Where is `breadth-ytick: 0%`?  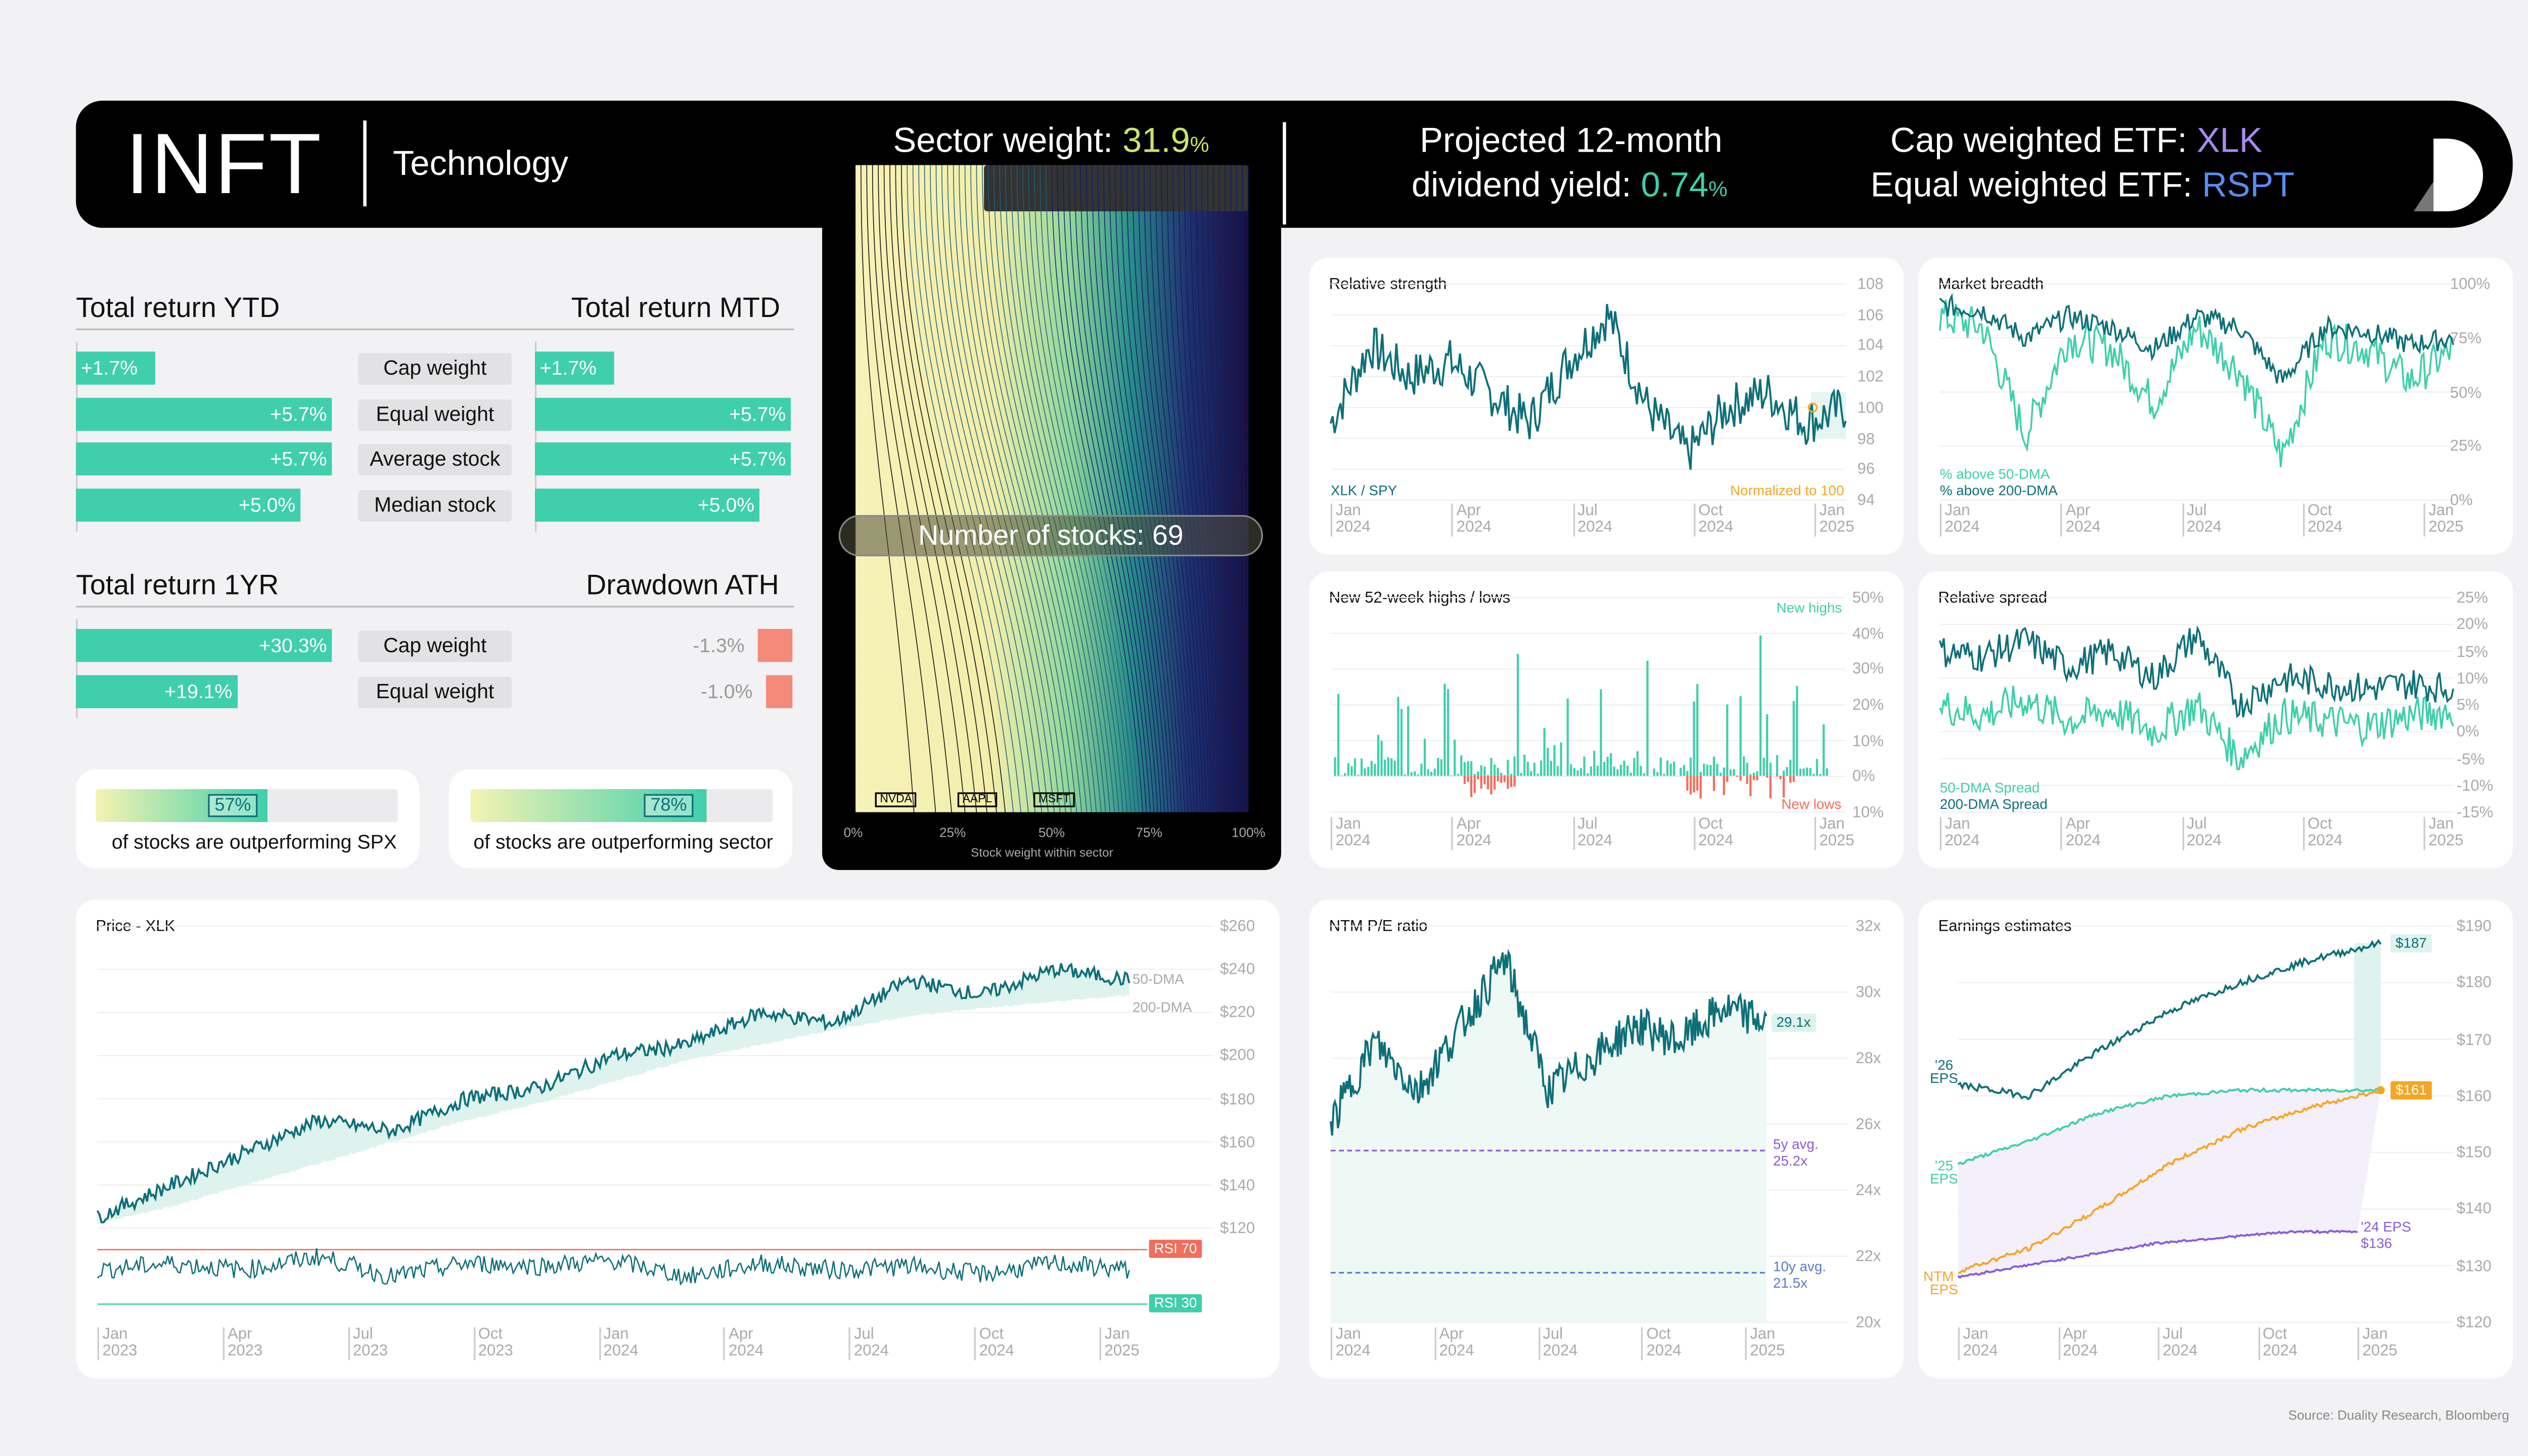
breadth-ytick: 0% is located at coordinates (2462, 501).